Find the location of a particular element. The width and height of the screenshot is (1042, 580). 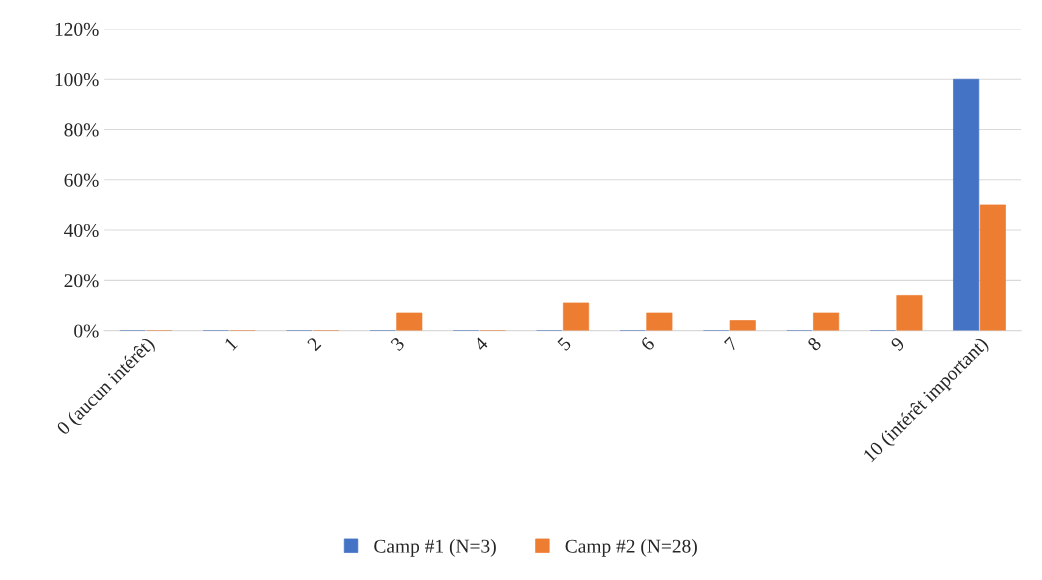

x-tick-label: 8 is located at coordinates (814, 344).